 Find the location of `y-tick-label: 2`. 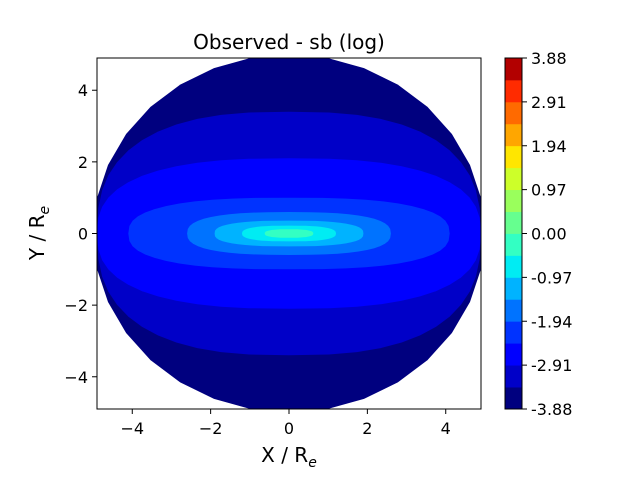

y-tick-label: 2 is located at coordinates (83, 162).